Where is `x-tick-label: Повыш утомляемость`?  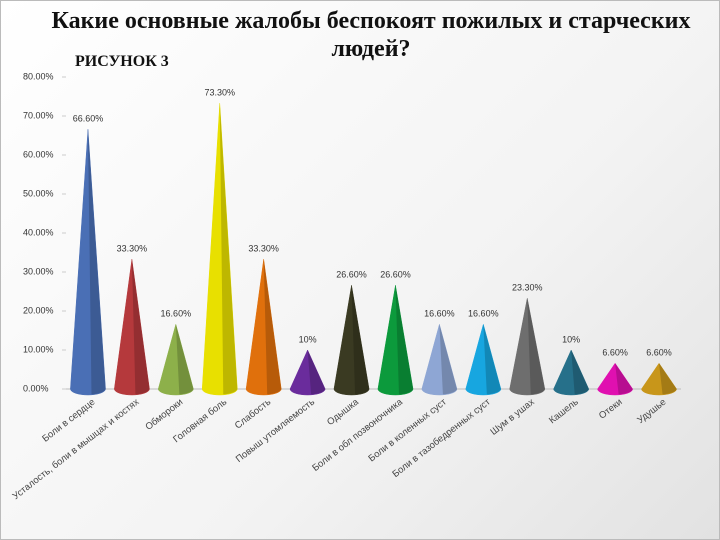 x-tick-label: Повыш утомляемость is located at coordinates (275, 431).